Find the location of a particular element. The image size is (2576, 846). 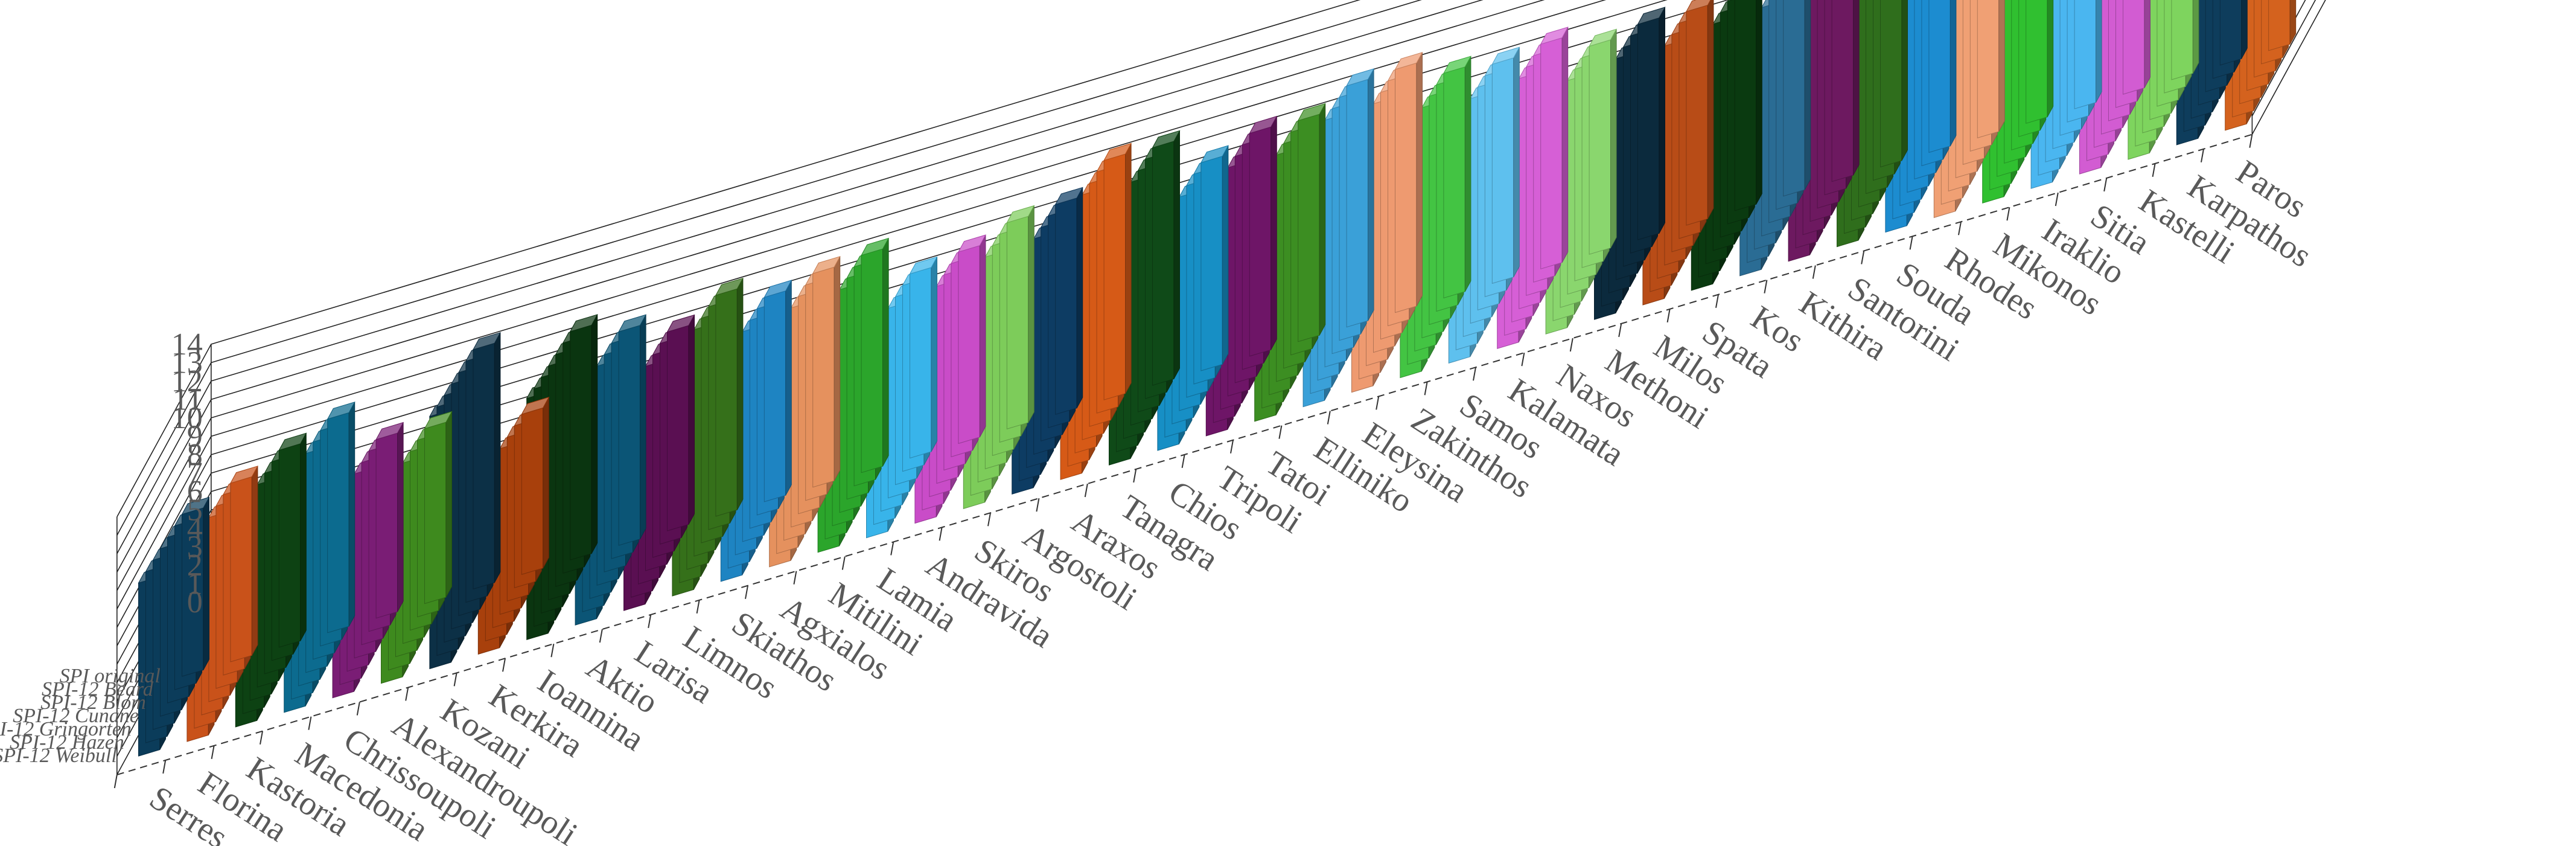

series-label: SPI-12 Hazen is located at coordinates (67, 743).